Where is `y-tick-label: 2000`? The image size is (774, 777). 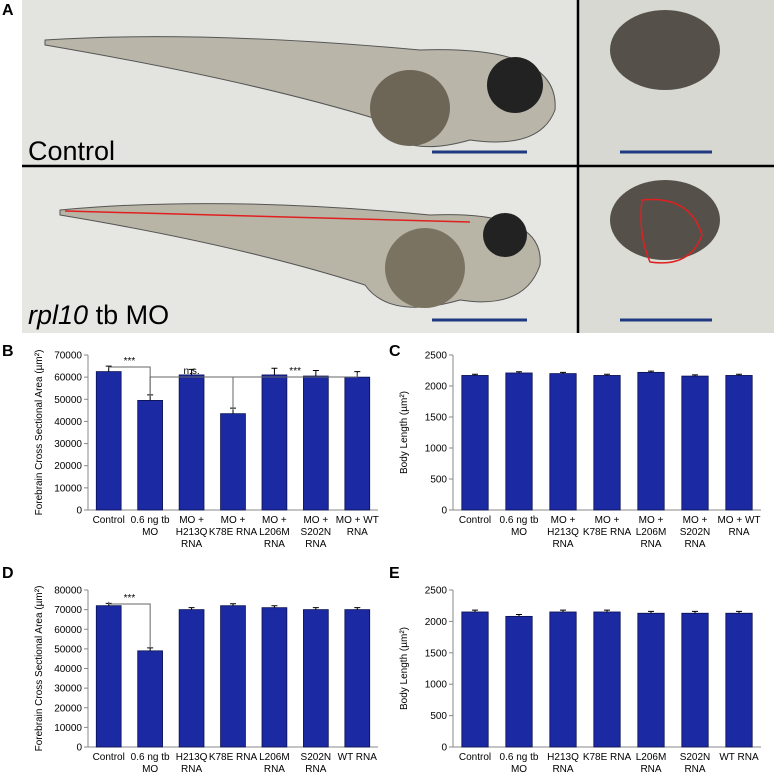
y-tick-label: 2000 is located at coordinates (436, 622).